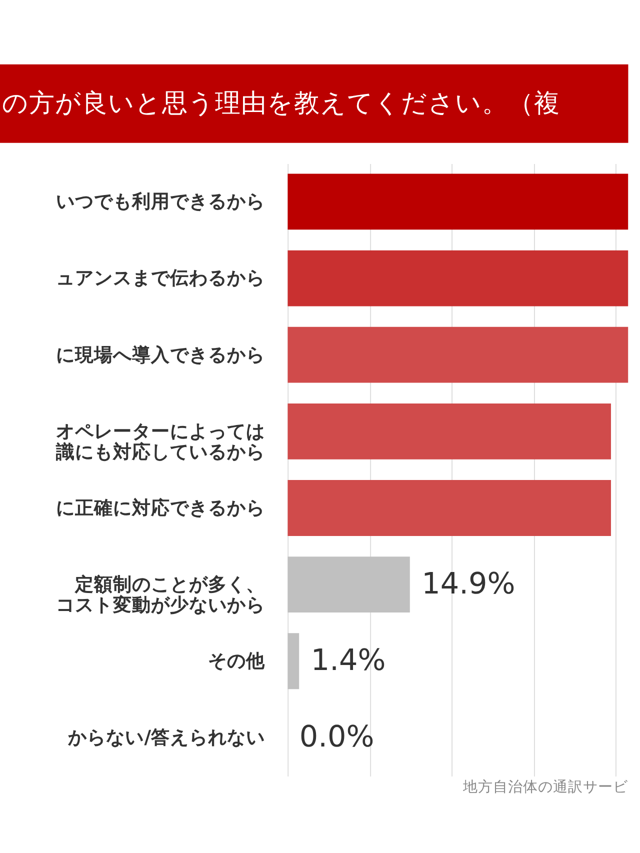 The width and height of the screenshot is (640, 853). Describe the element at coordinates (166, 738) in the screenshot. I see `y-tick-label: からない/答えられない` at that location.